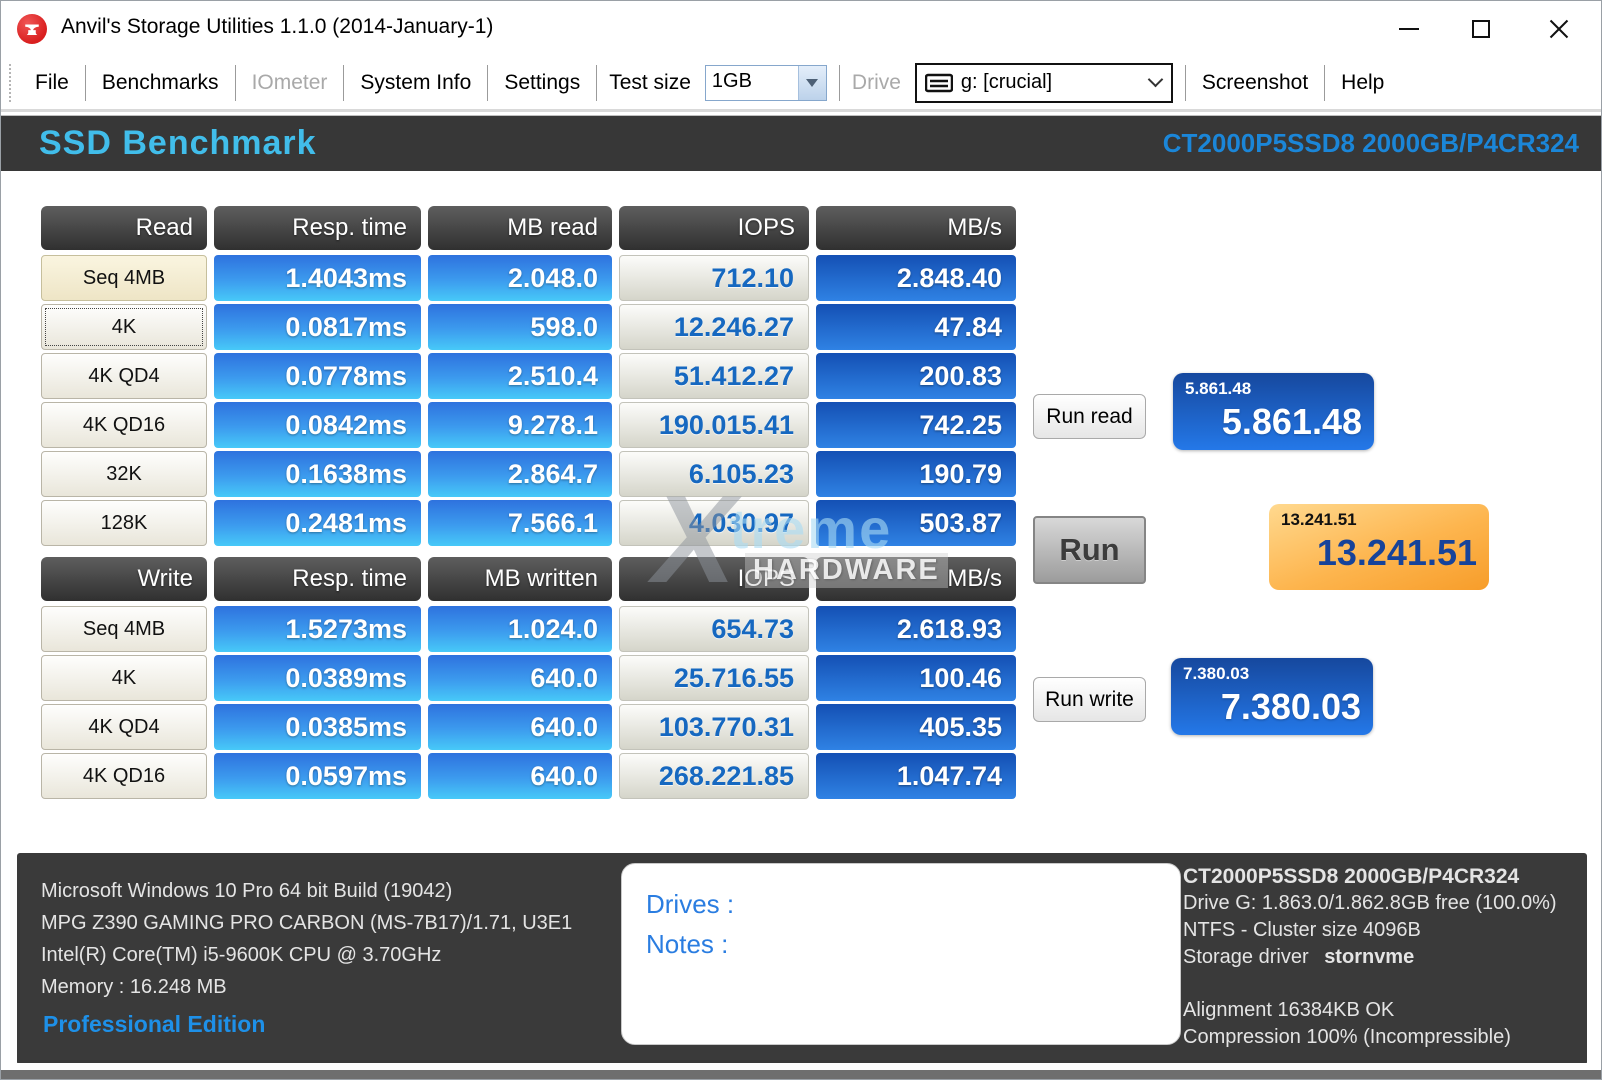  What do you see at coordinates (916, 327) in the screenshot?
I see `mbps-value: 47.84` at bounding box center [916, 327].